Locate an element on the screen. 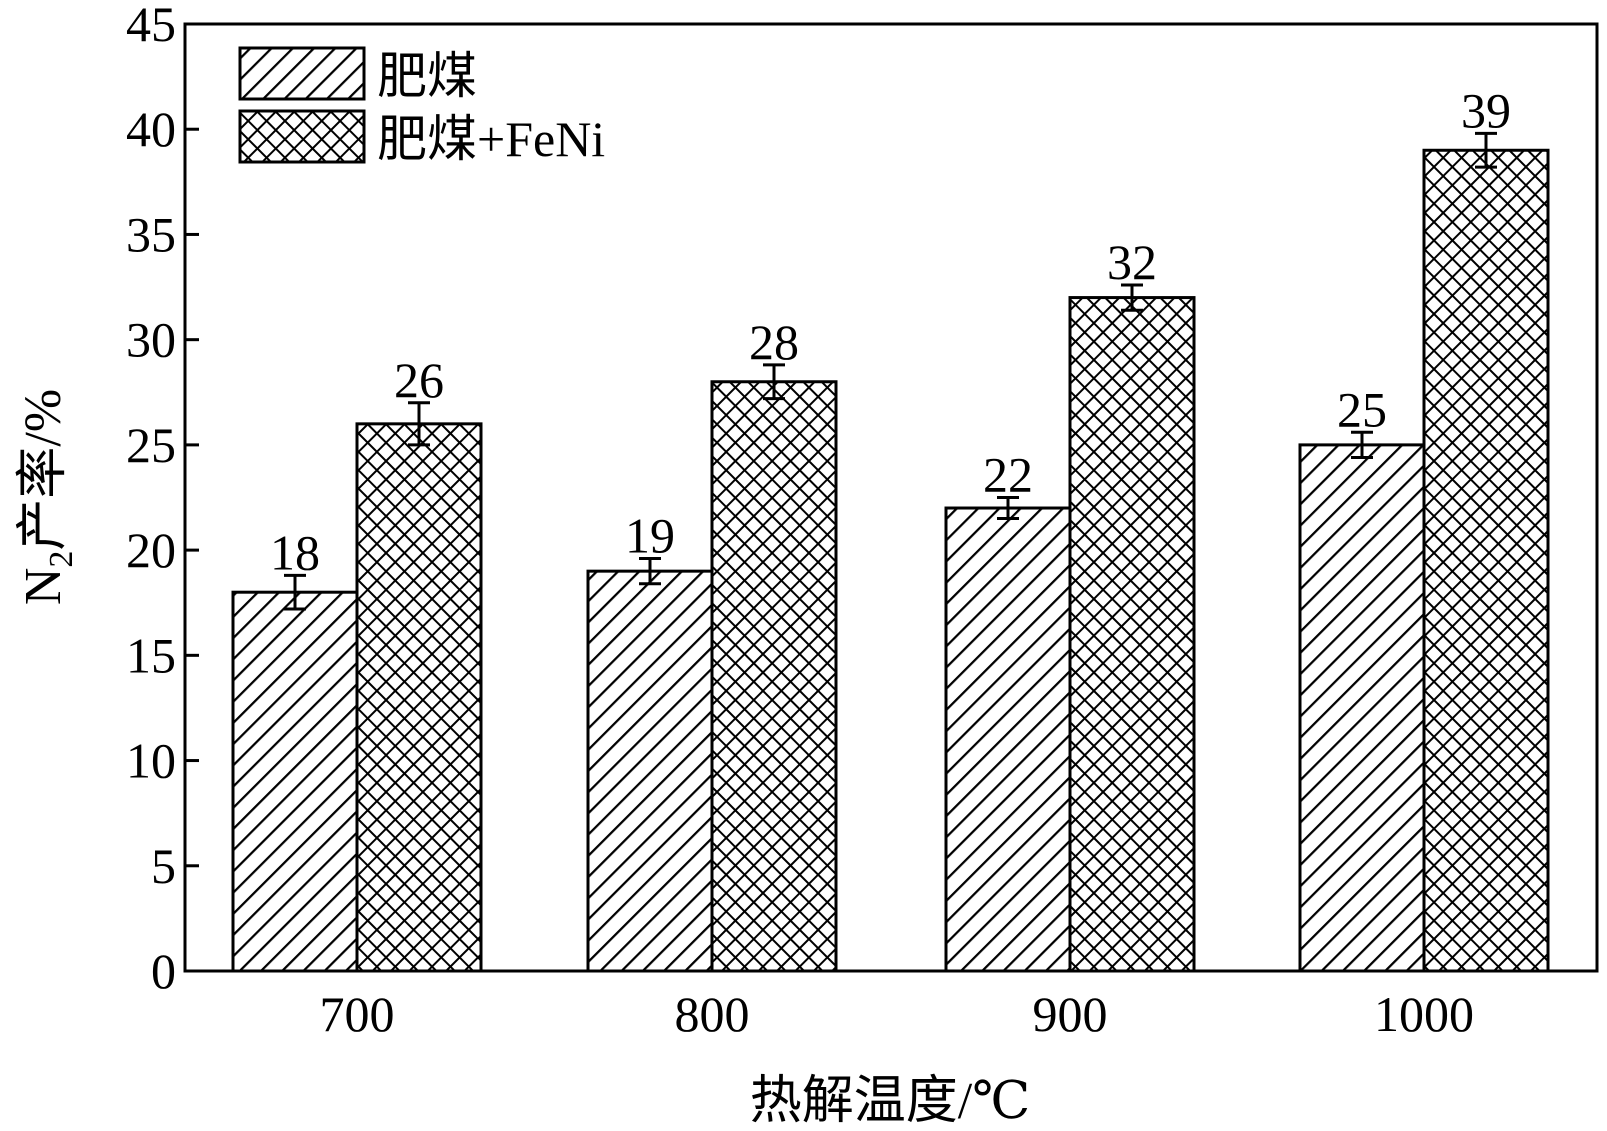 The width and height of the screenshot is (1607, 1131). data-label-series-1-700: 18 is located at coordinates (295, 552).